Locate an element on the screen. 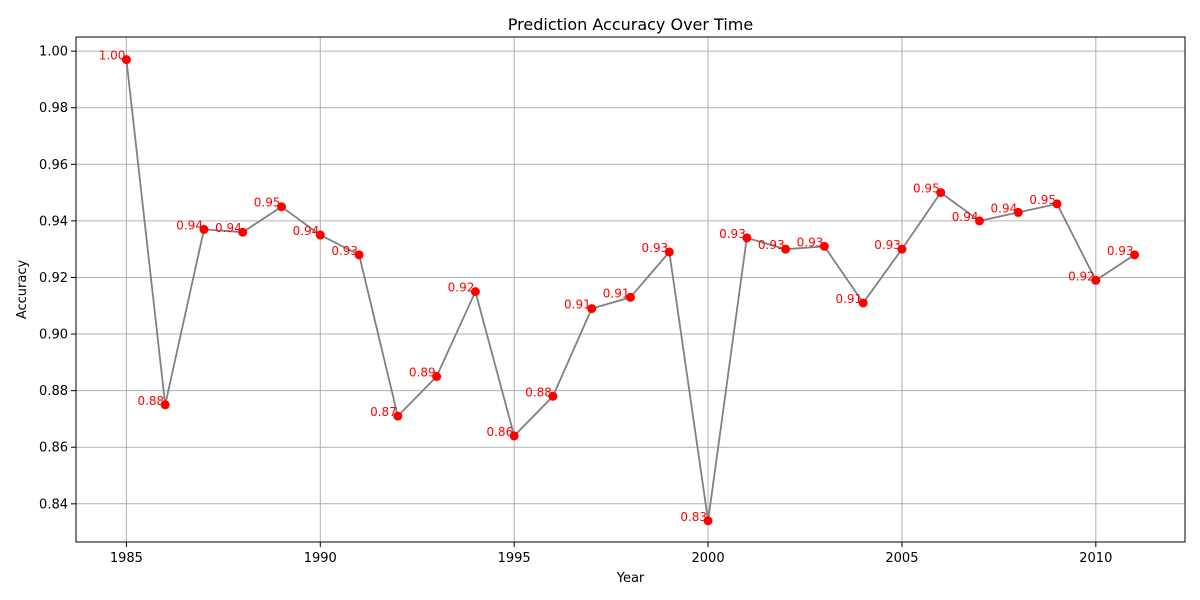  y-tick-label: 0.90 is located at coordinates (53, 335).